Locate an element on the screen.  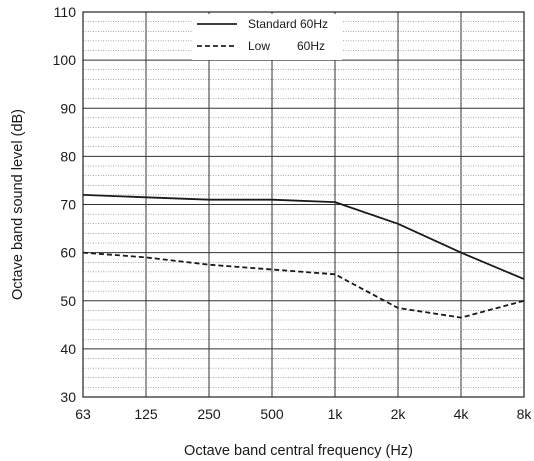
x-tick-label: 1k is located at coordinates (336, 414).